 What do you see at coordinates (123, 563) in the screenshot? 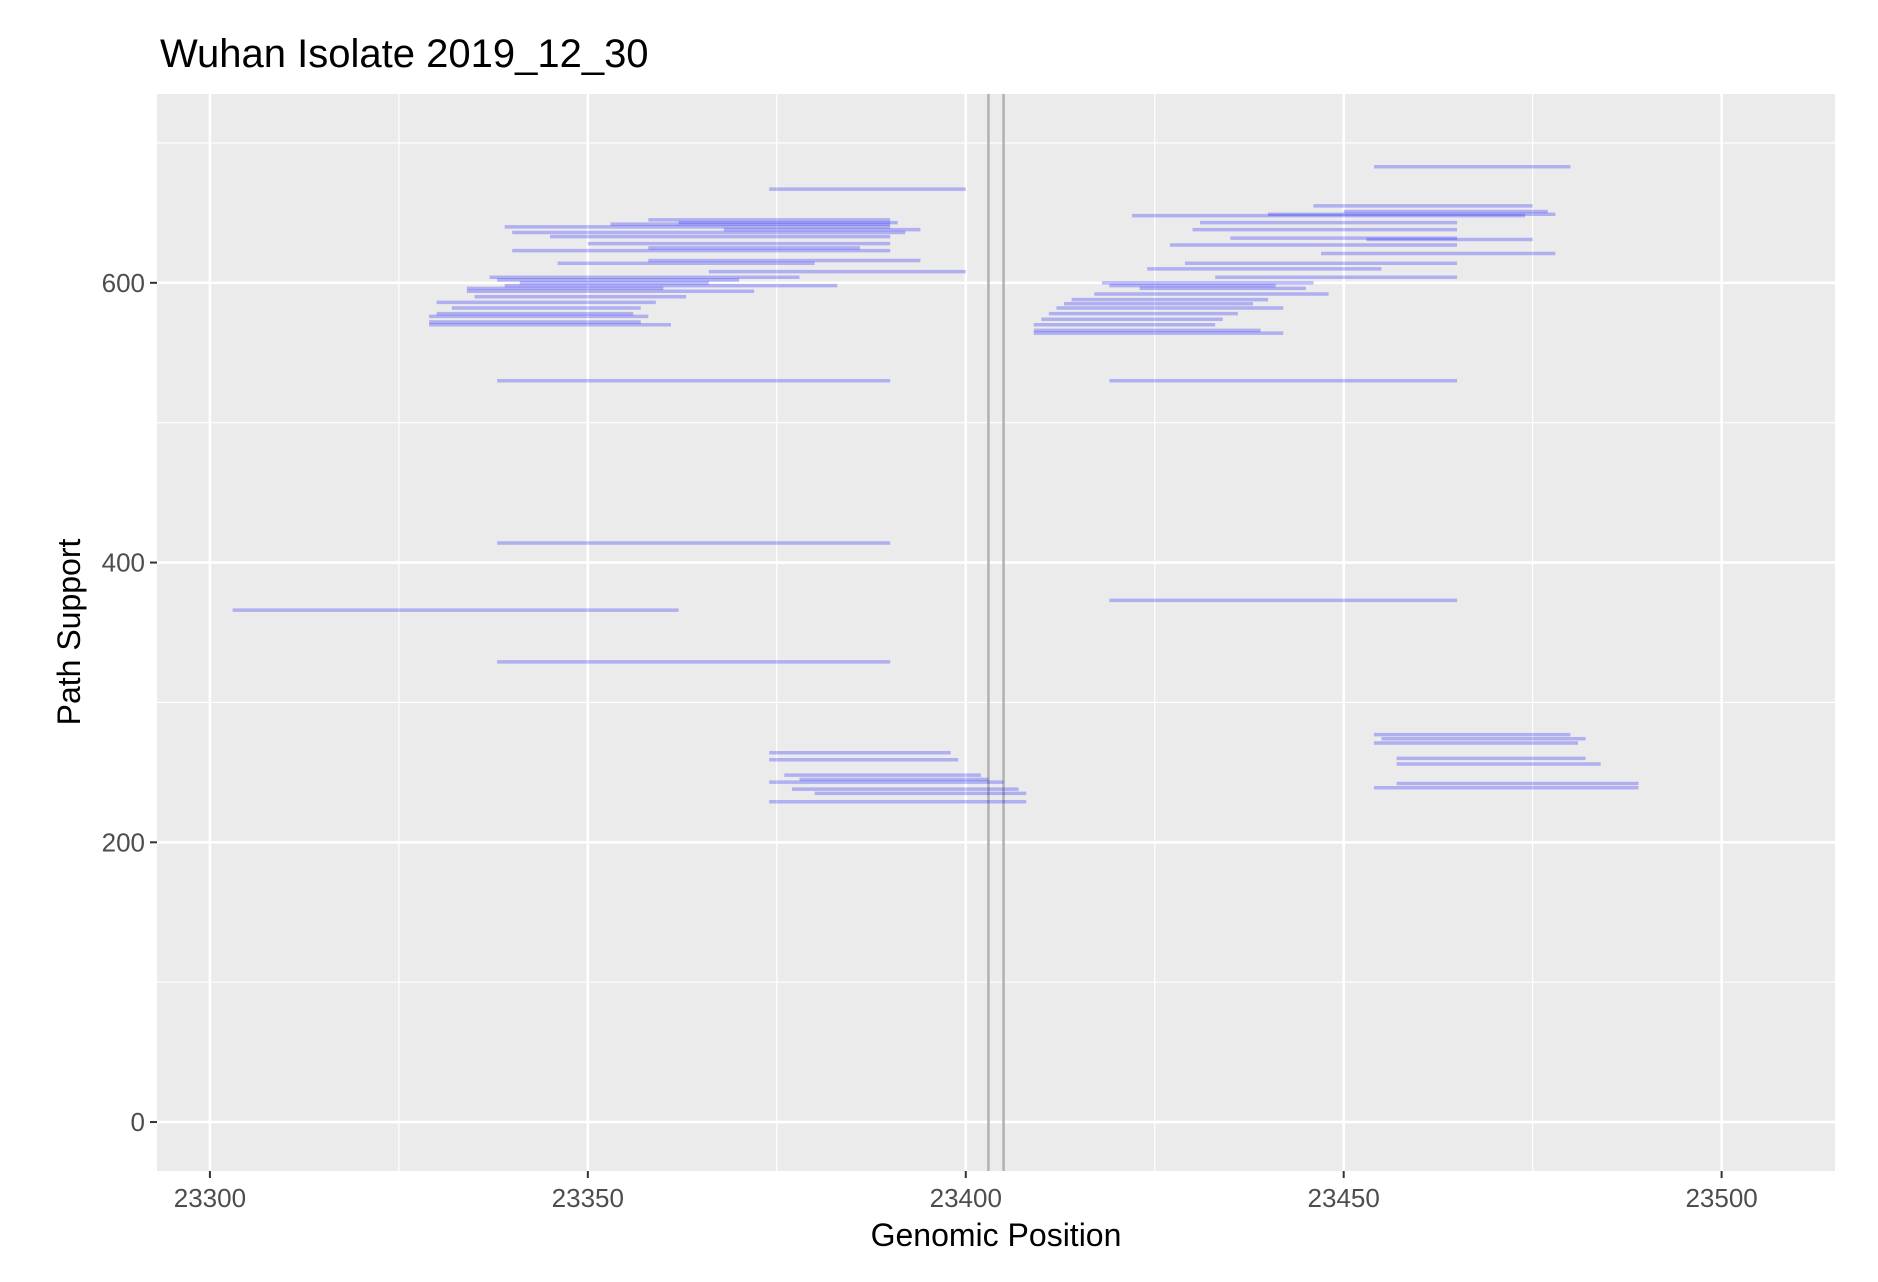
I see `y-tick-label: 400` at bounding box center [123, 563].